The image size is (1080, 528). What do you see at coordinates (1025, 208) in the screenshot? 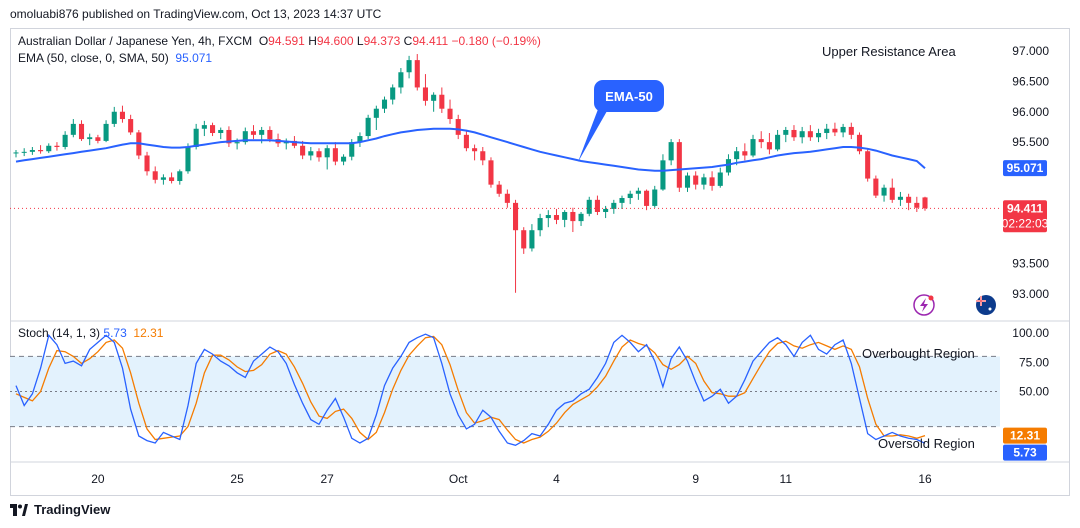
I see `last-price-tag-text: 94.411` at bounding box center [1025, 208].